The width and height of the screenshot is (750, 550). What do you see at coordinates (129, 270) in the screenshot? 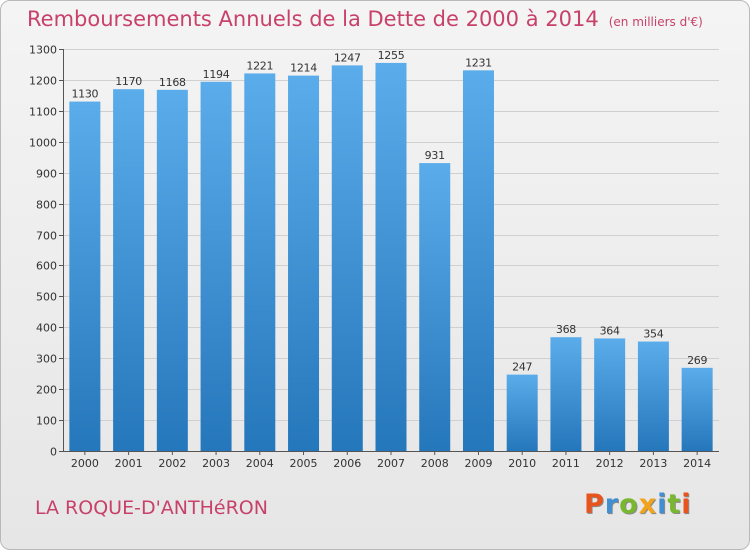
I see `bar-2001` at bounding box center [129, 270].